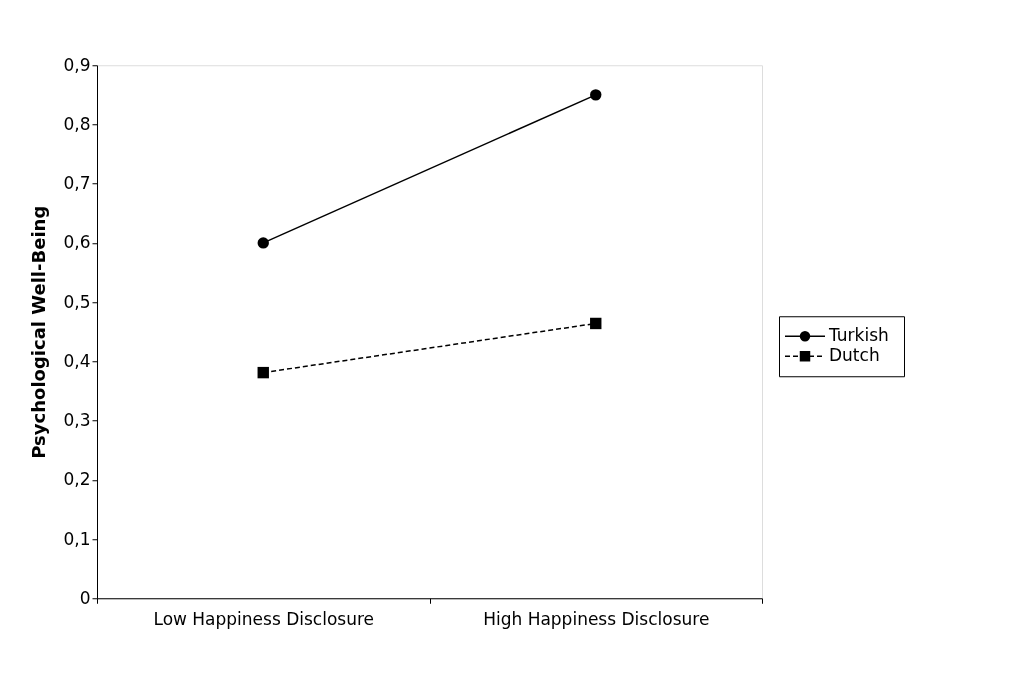 This screenshot has height=675, width=1019. What do you see at coordinates (77, 242) in the screenshot?
I see `y-tick-label: 0,6` at bounding box center [77, 242].